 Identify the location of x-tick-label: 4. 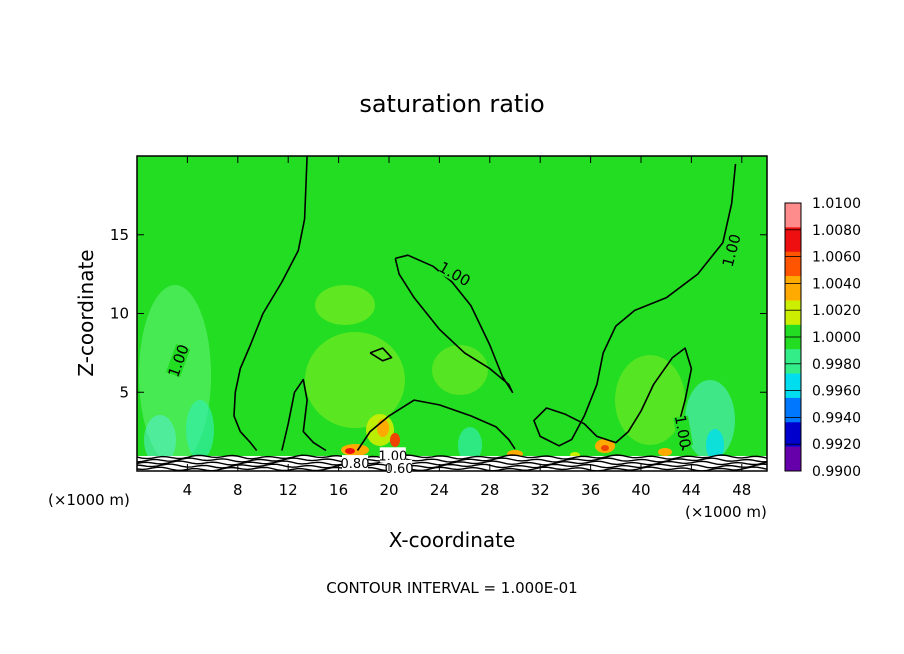
(188, 490).